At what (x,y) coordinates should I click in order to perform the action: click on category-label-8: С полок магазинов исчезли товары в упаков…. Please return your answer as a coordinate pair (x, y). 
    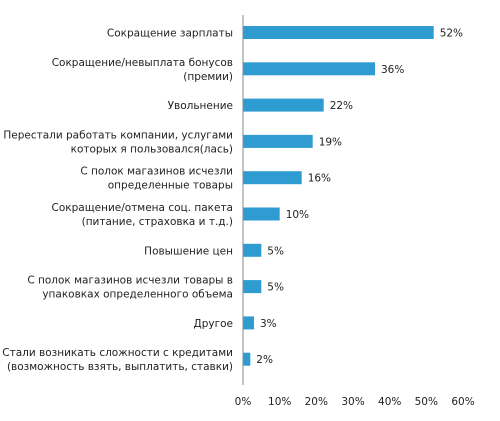
    Looking at the image, I should click on (130, 288).